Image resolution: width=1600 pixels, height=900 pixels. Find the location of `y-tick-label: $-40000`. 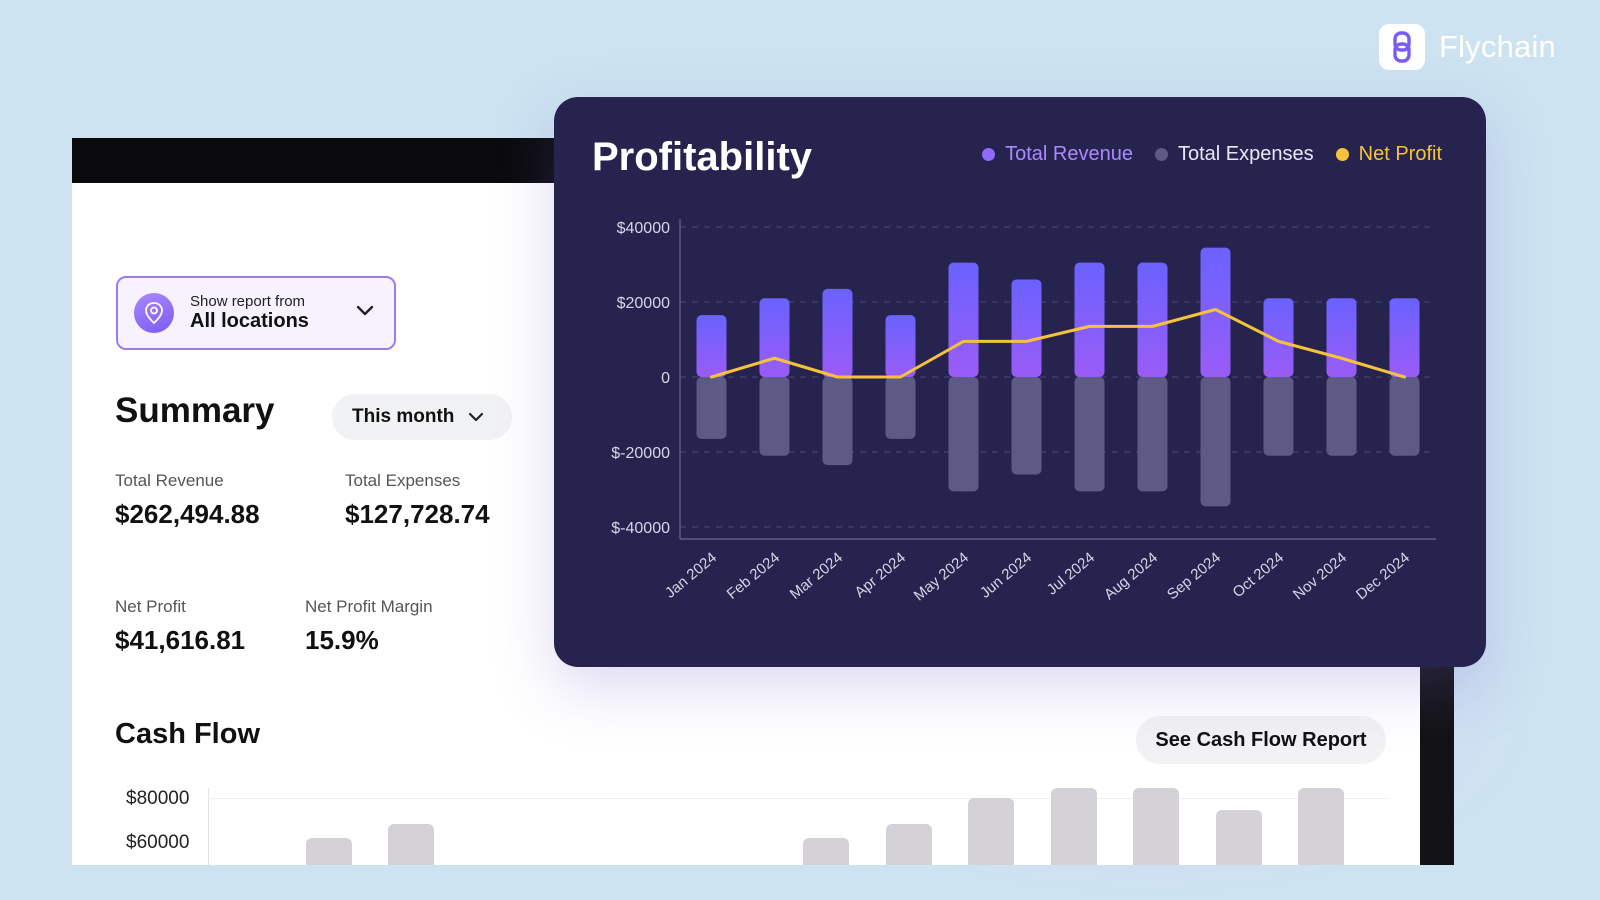

y-tick-label: $-40000 is located at coordinates (640, 528).